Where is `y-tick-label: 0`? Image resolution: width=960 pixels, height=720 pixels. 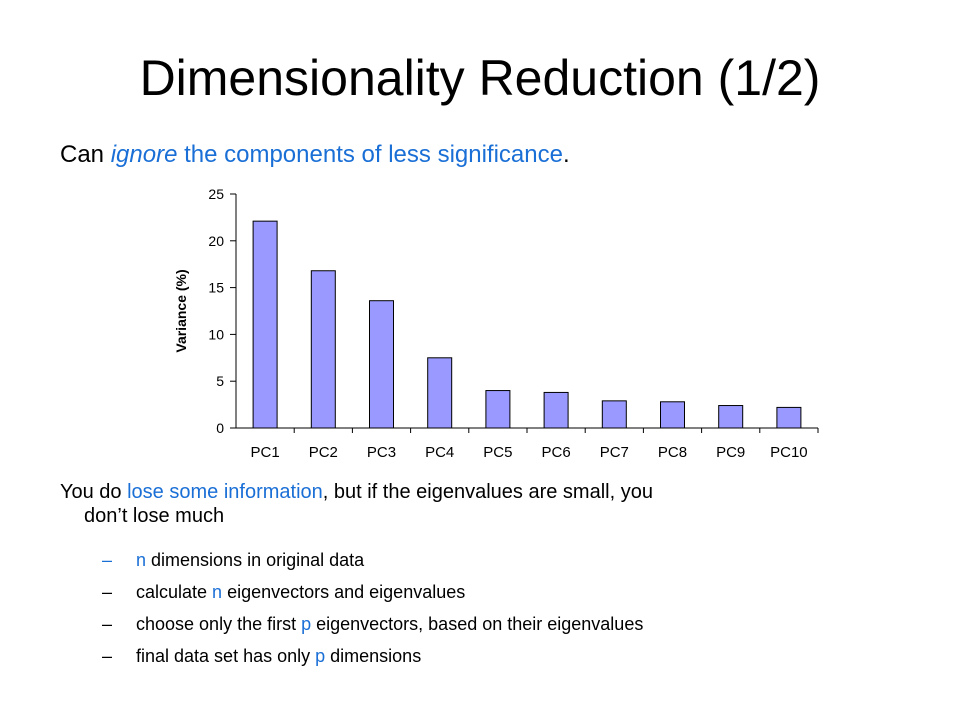 y-tick-label: 0 is located at coordinates (220, 428).